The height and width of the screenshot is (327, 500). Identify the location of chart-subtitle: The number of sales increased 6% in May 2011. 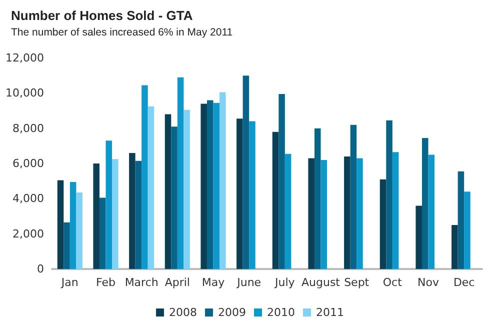
(122, 32).